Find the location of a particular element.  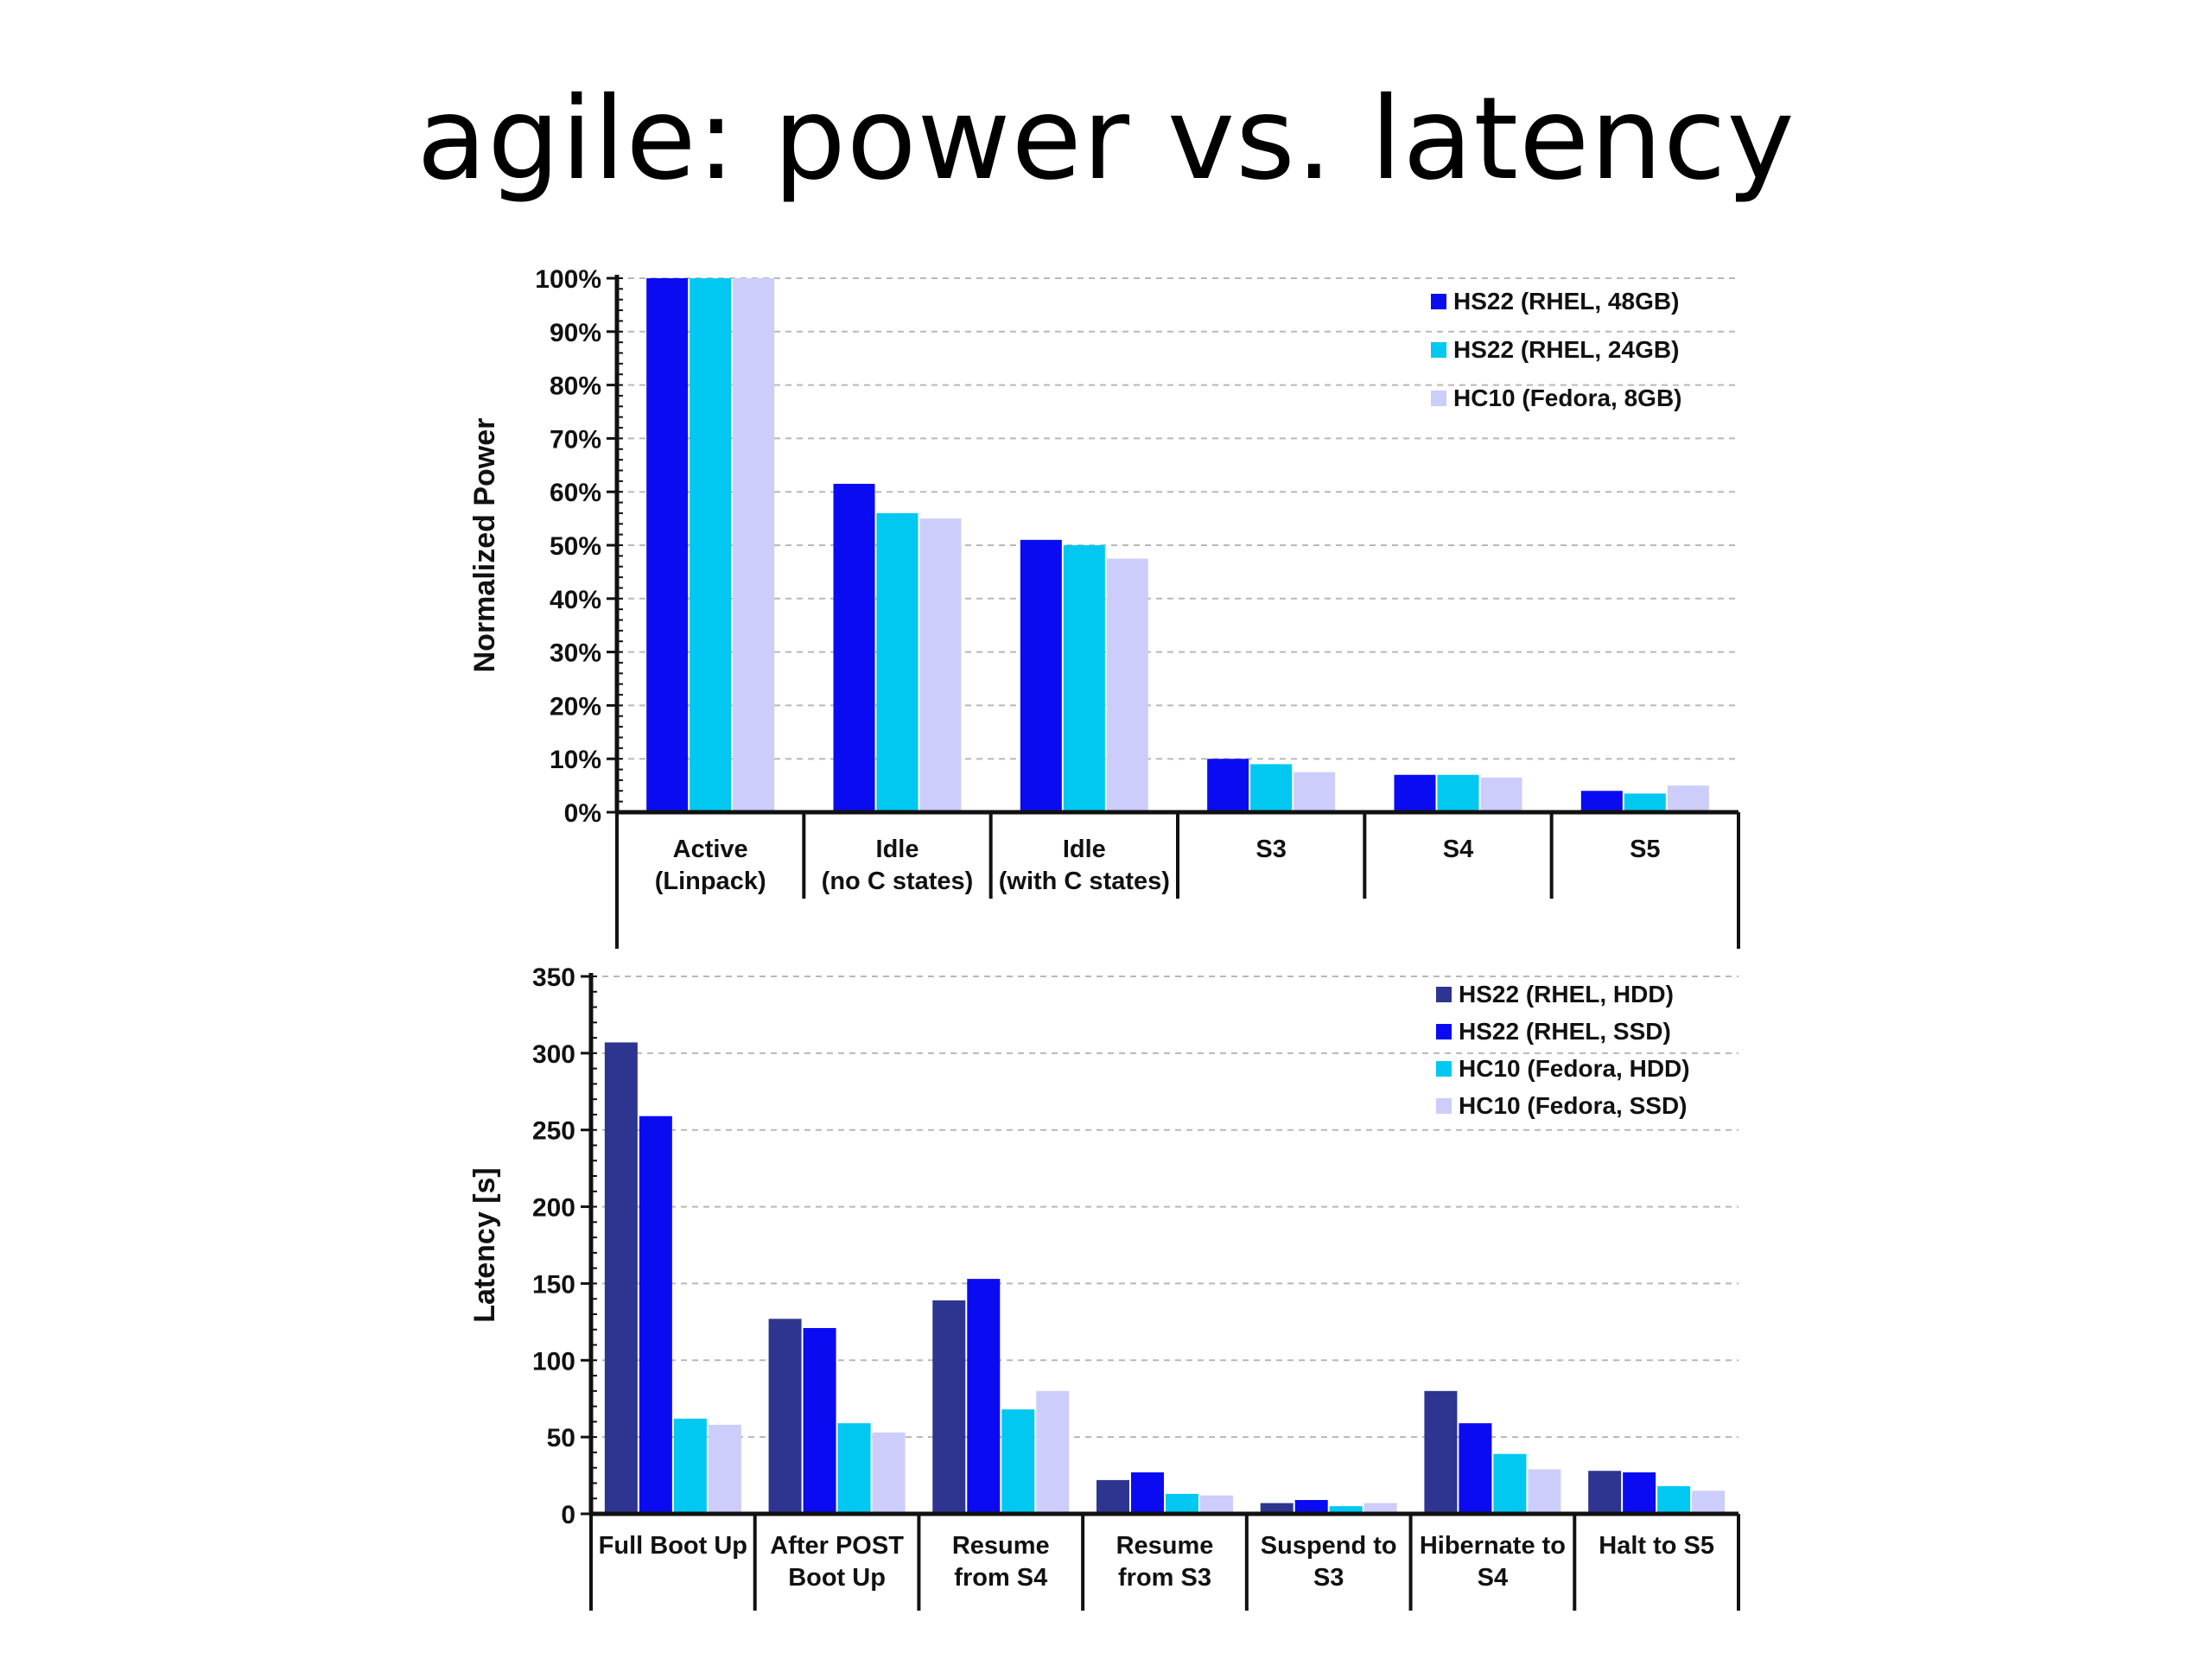

y-tick-label: 50 is located at coordinates (561, 1438).